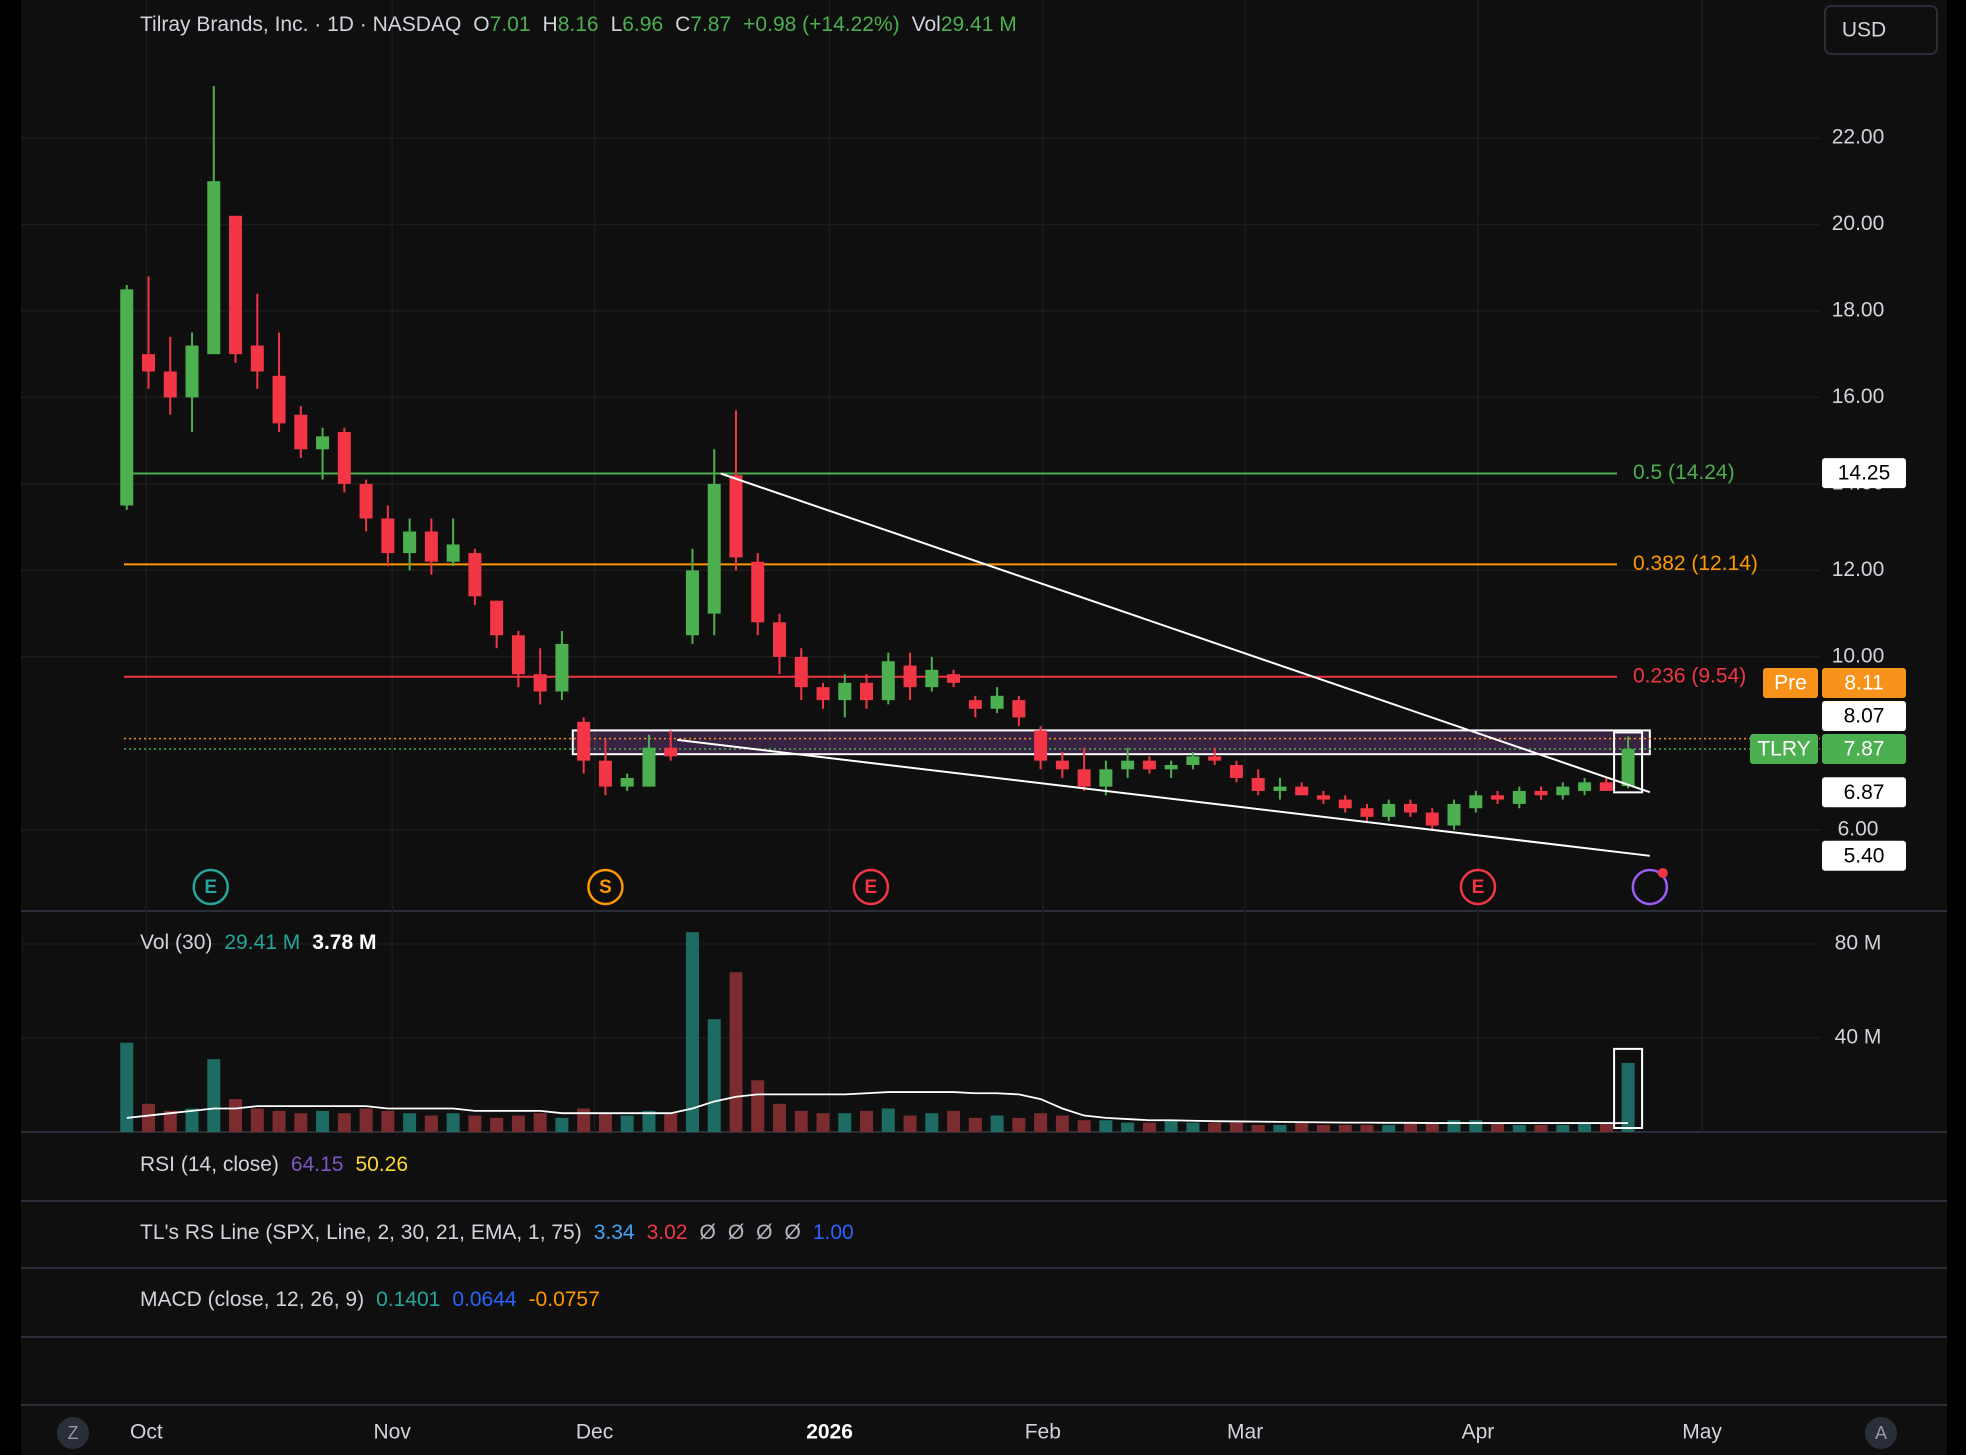 The width and height of the screenshot is (1966, 1455). What do you see at coordinates (871, 887) in the screenshot?
I see `event-badge` at bounding box center [871, 887].